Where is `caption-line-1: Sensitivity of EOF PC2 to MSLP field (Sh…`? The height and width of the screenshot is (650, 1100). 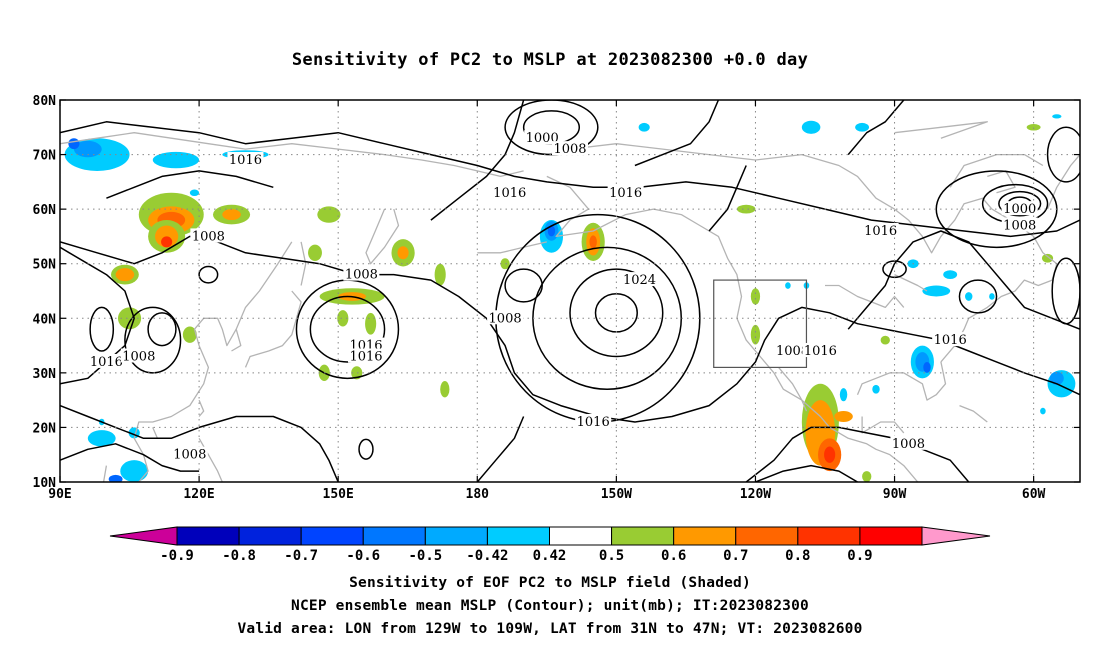 caption-line-1: Sensitivity of EOF PC2 to MSLP field (Sh… is located at coordinates (550, 583).